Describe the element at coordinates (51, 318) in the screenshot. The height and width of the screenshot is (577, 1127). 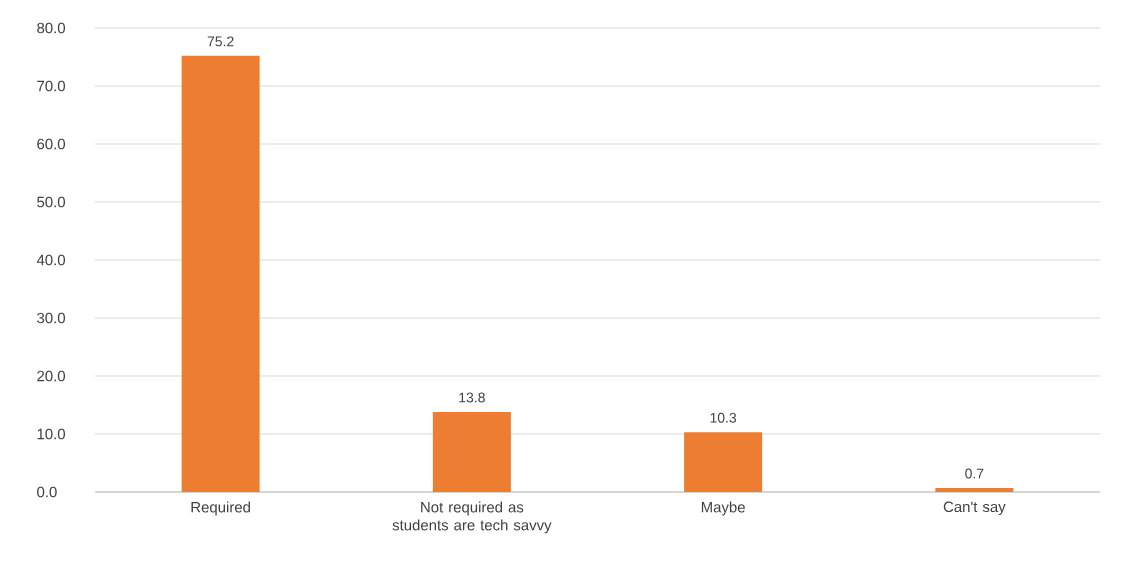
I see `y-tick-label: 30.0` at that location.